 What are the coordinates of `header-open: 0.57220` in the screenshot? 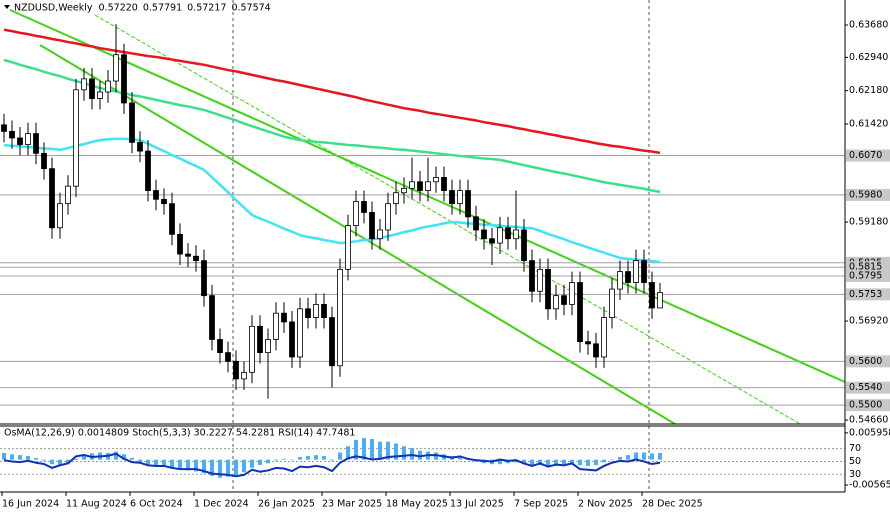 It's located at (118, 8).